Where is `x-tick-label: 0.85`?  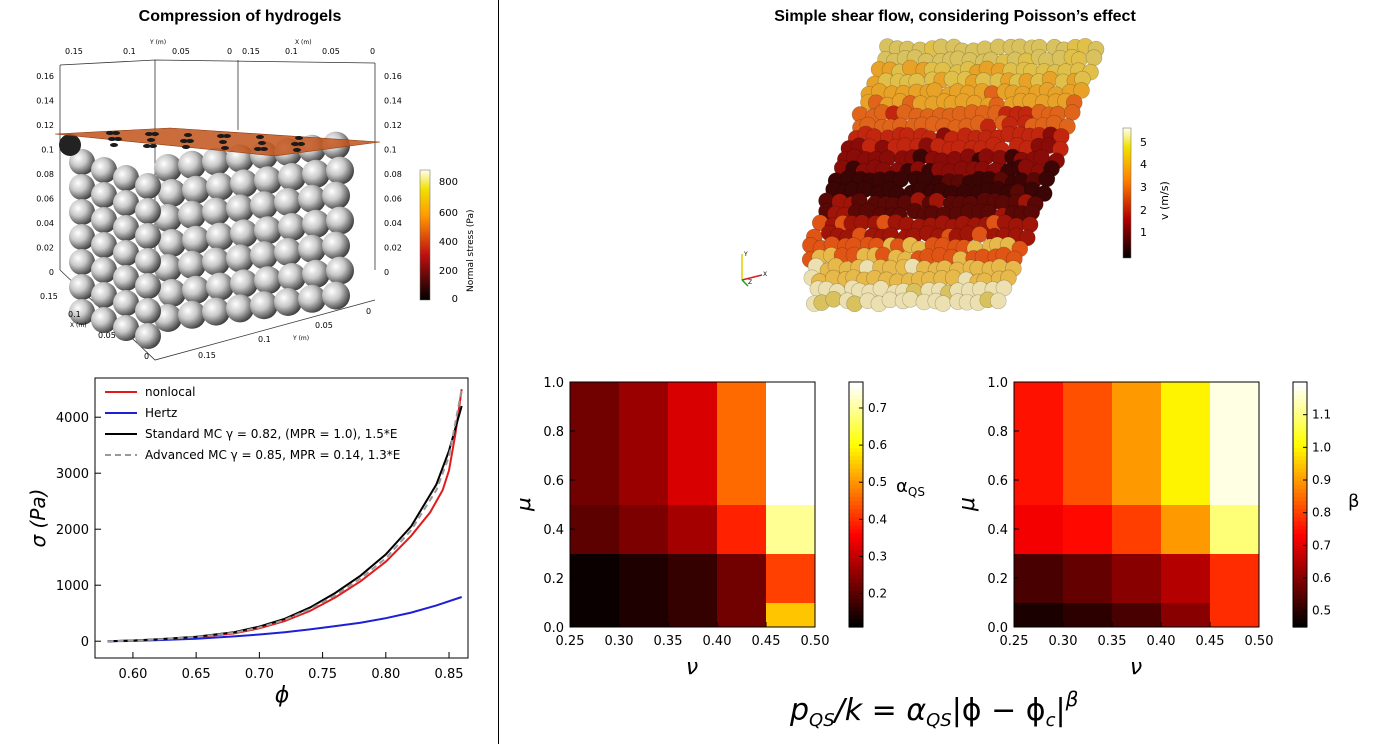 x-tick-label: 0.85 is located at coordinates (449, 674).